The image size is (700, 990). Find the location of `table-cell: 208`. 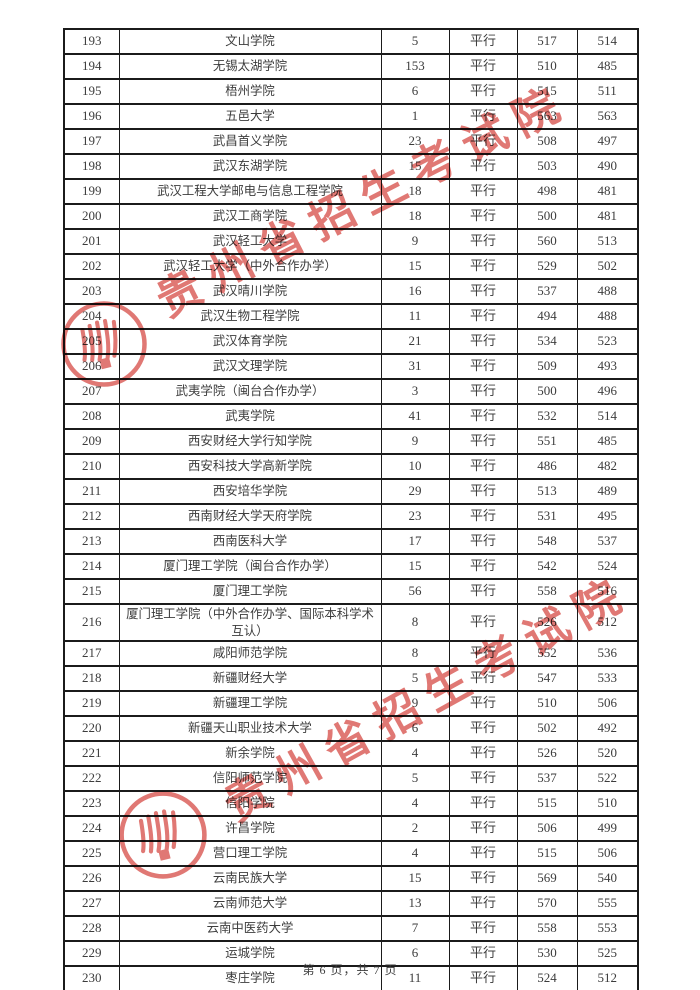

table-cell: 208 is located at coordinates (91, 416).